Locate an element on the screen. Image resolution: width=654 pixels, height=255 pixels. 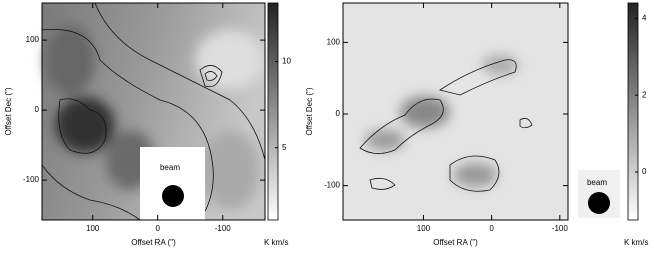
colorbar-tick-label: 5 is located at coordinates (284, 147).